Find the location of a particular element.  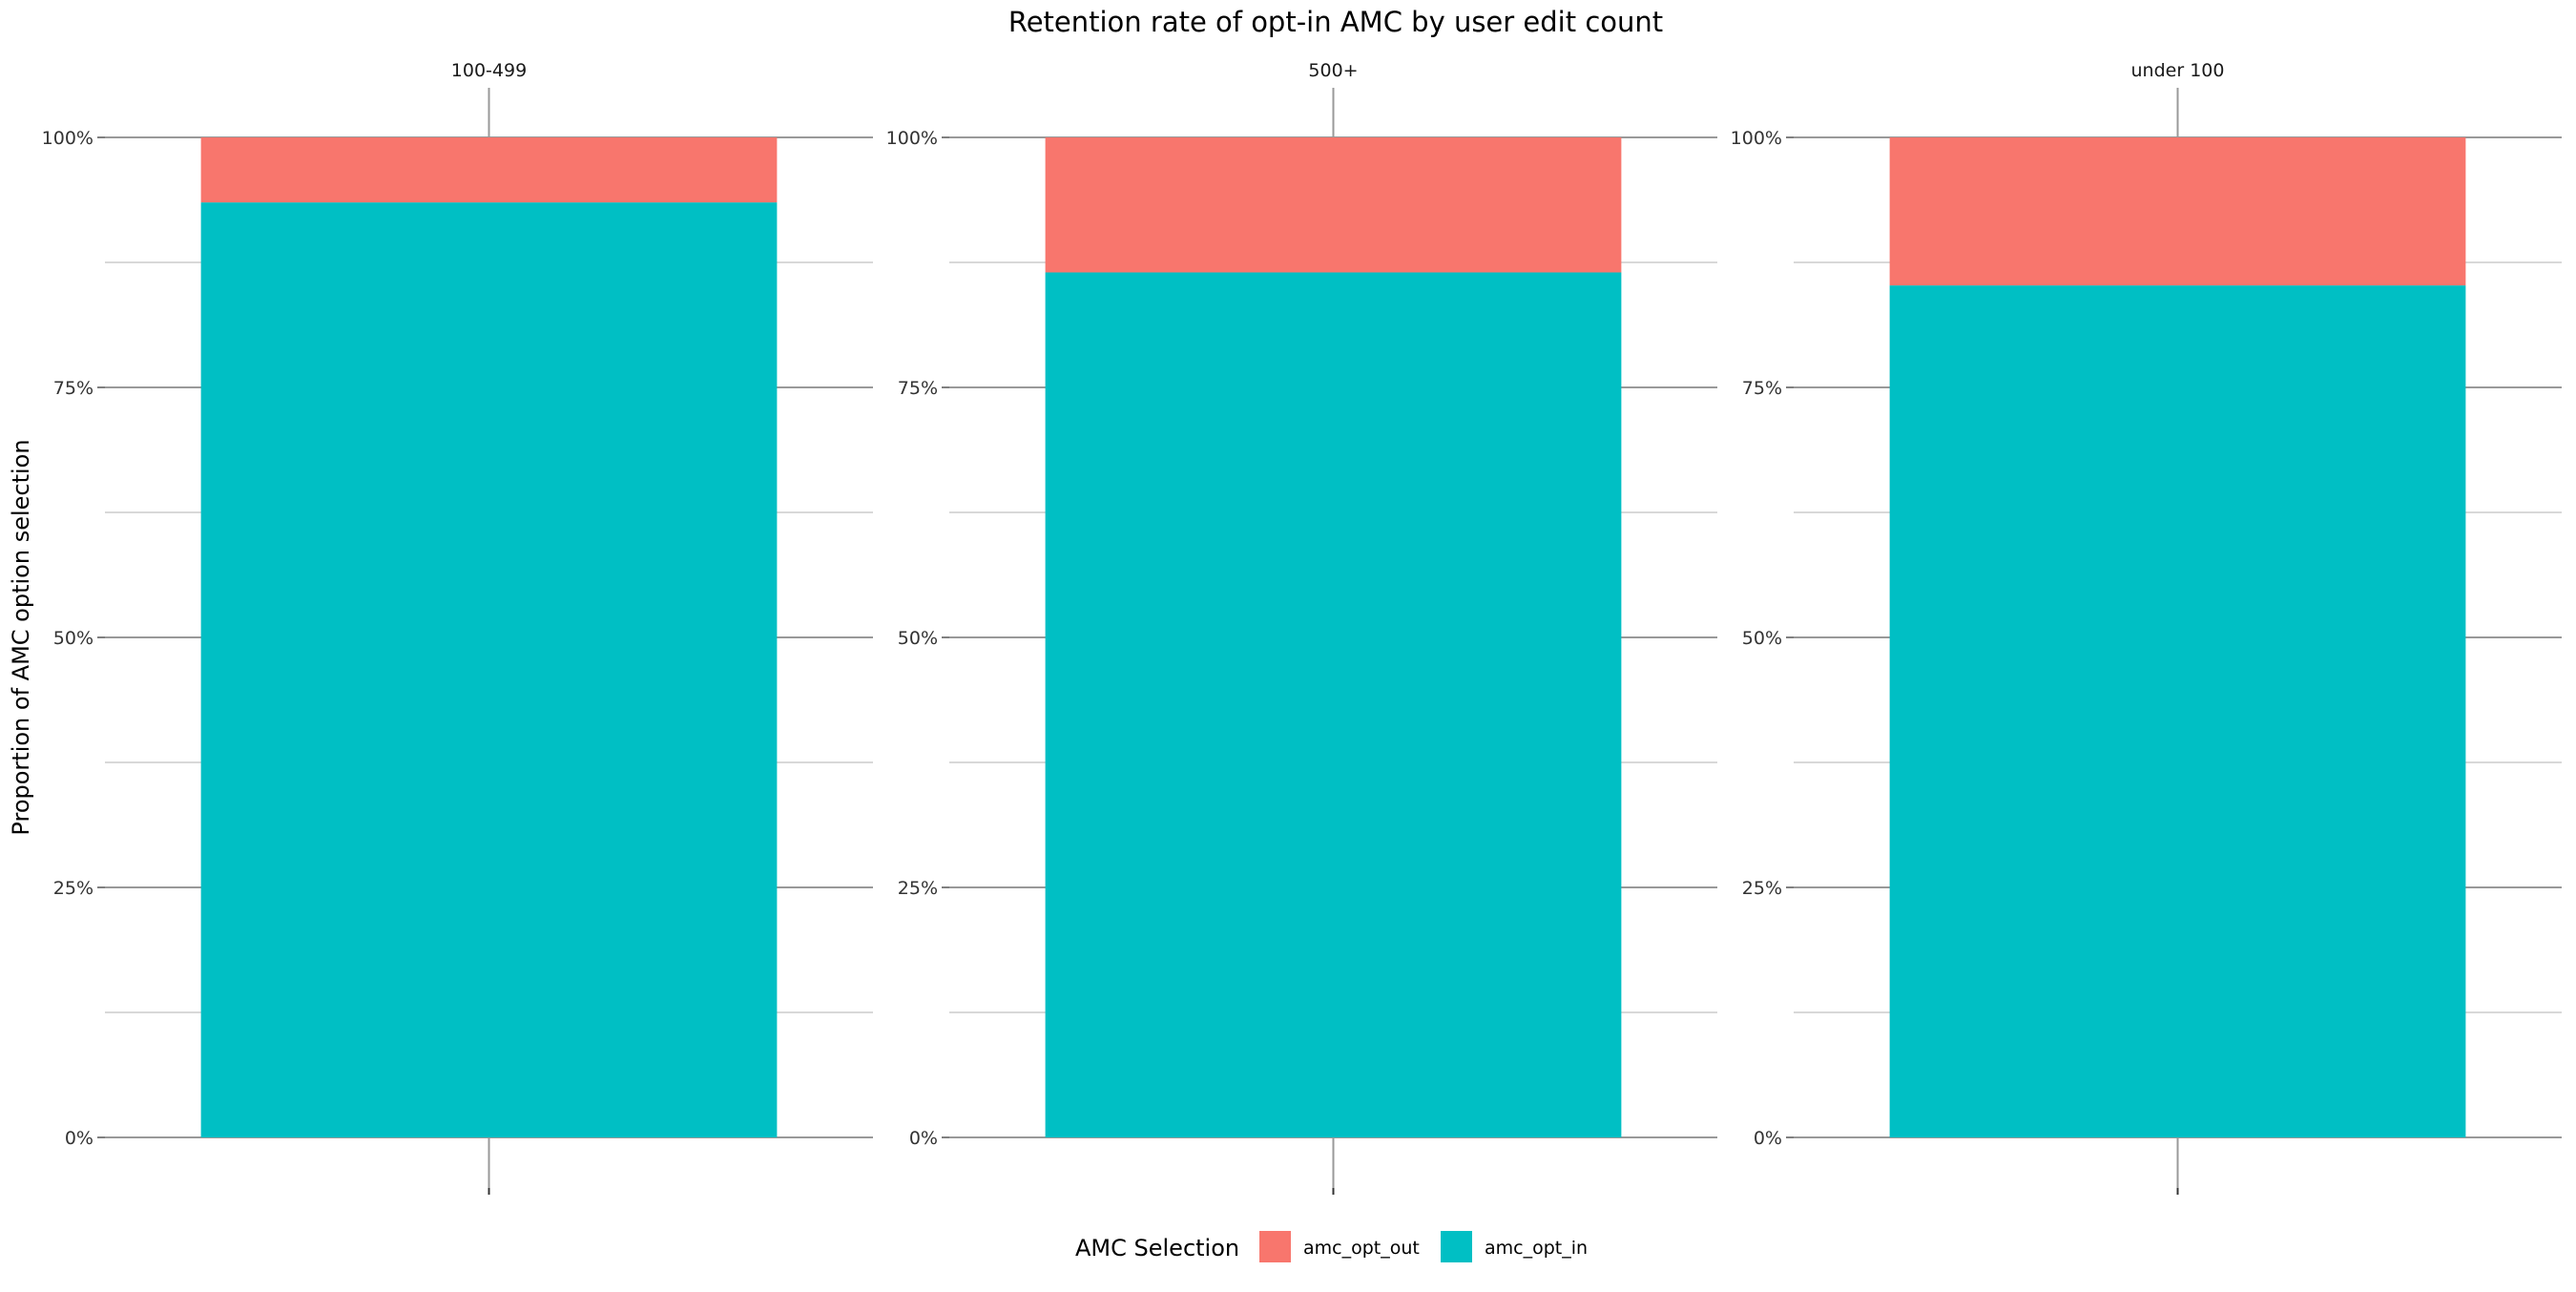

facet-label: 100-499 is located at coordinates (489, 71).